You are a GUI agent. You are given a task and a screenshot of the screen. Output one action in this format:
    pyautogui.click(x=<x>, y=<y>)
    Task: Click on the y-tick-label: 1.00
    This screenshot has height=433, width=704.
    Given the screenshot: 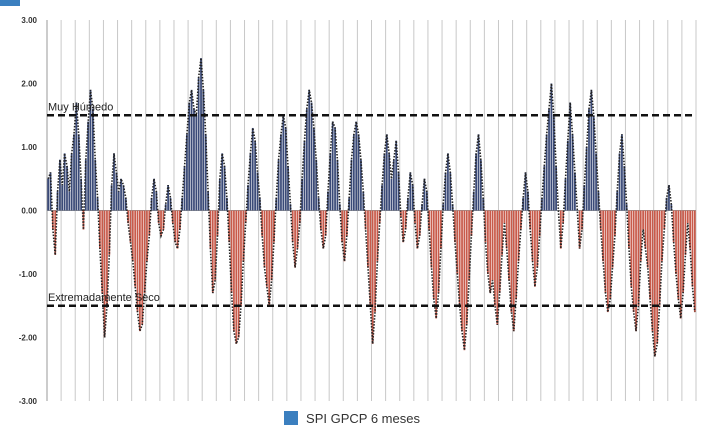 What is the action you would take?
    pyautogui.click(x=29, y=147)
    